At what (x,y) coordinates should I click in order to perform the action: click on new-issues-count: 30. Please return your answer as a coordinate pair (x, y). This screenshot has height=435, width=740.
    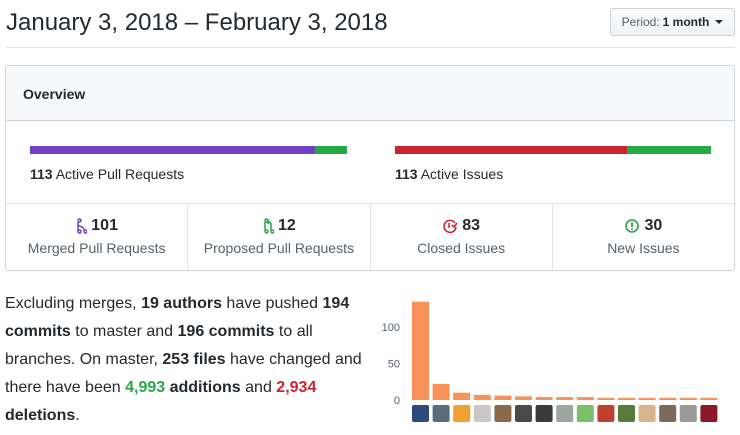
    Looking at the image, I should click on (653, 225).